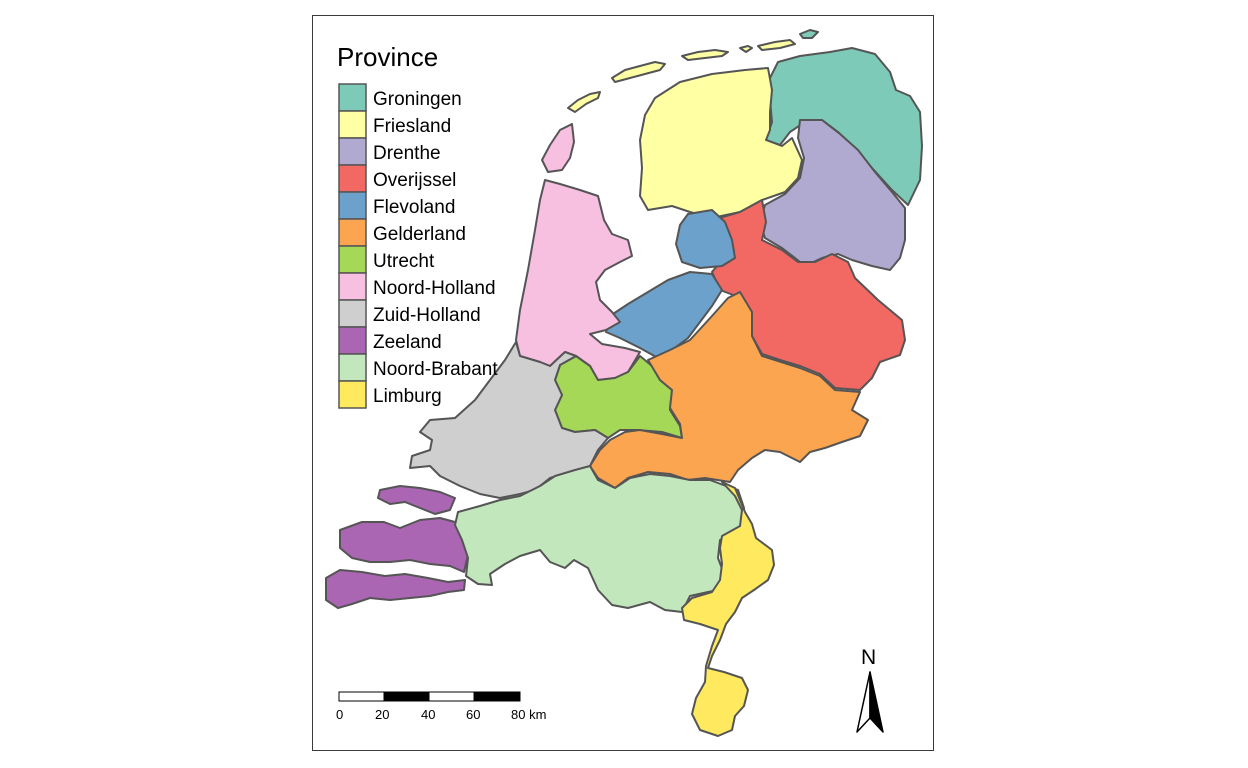  I want to click on legend-swatch-overijssel, so click(352, 178).